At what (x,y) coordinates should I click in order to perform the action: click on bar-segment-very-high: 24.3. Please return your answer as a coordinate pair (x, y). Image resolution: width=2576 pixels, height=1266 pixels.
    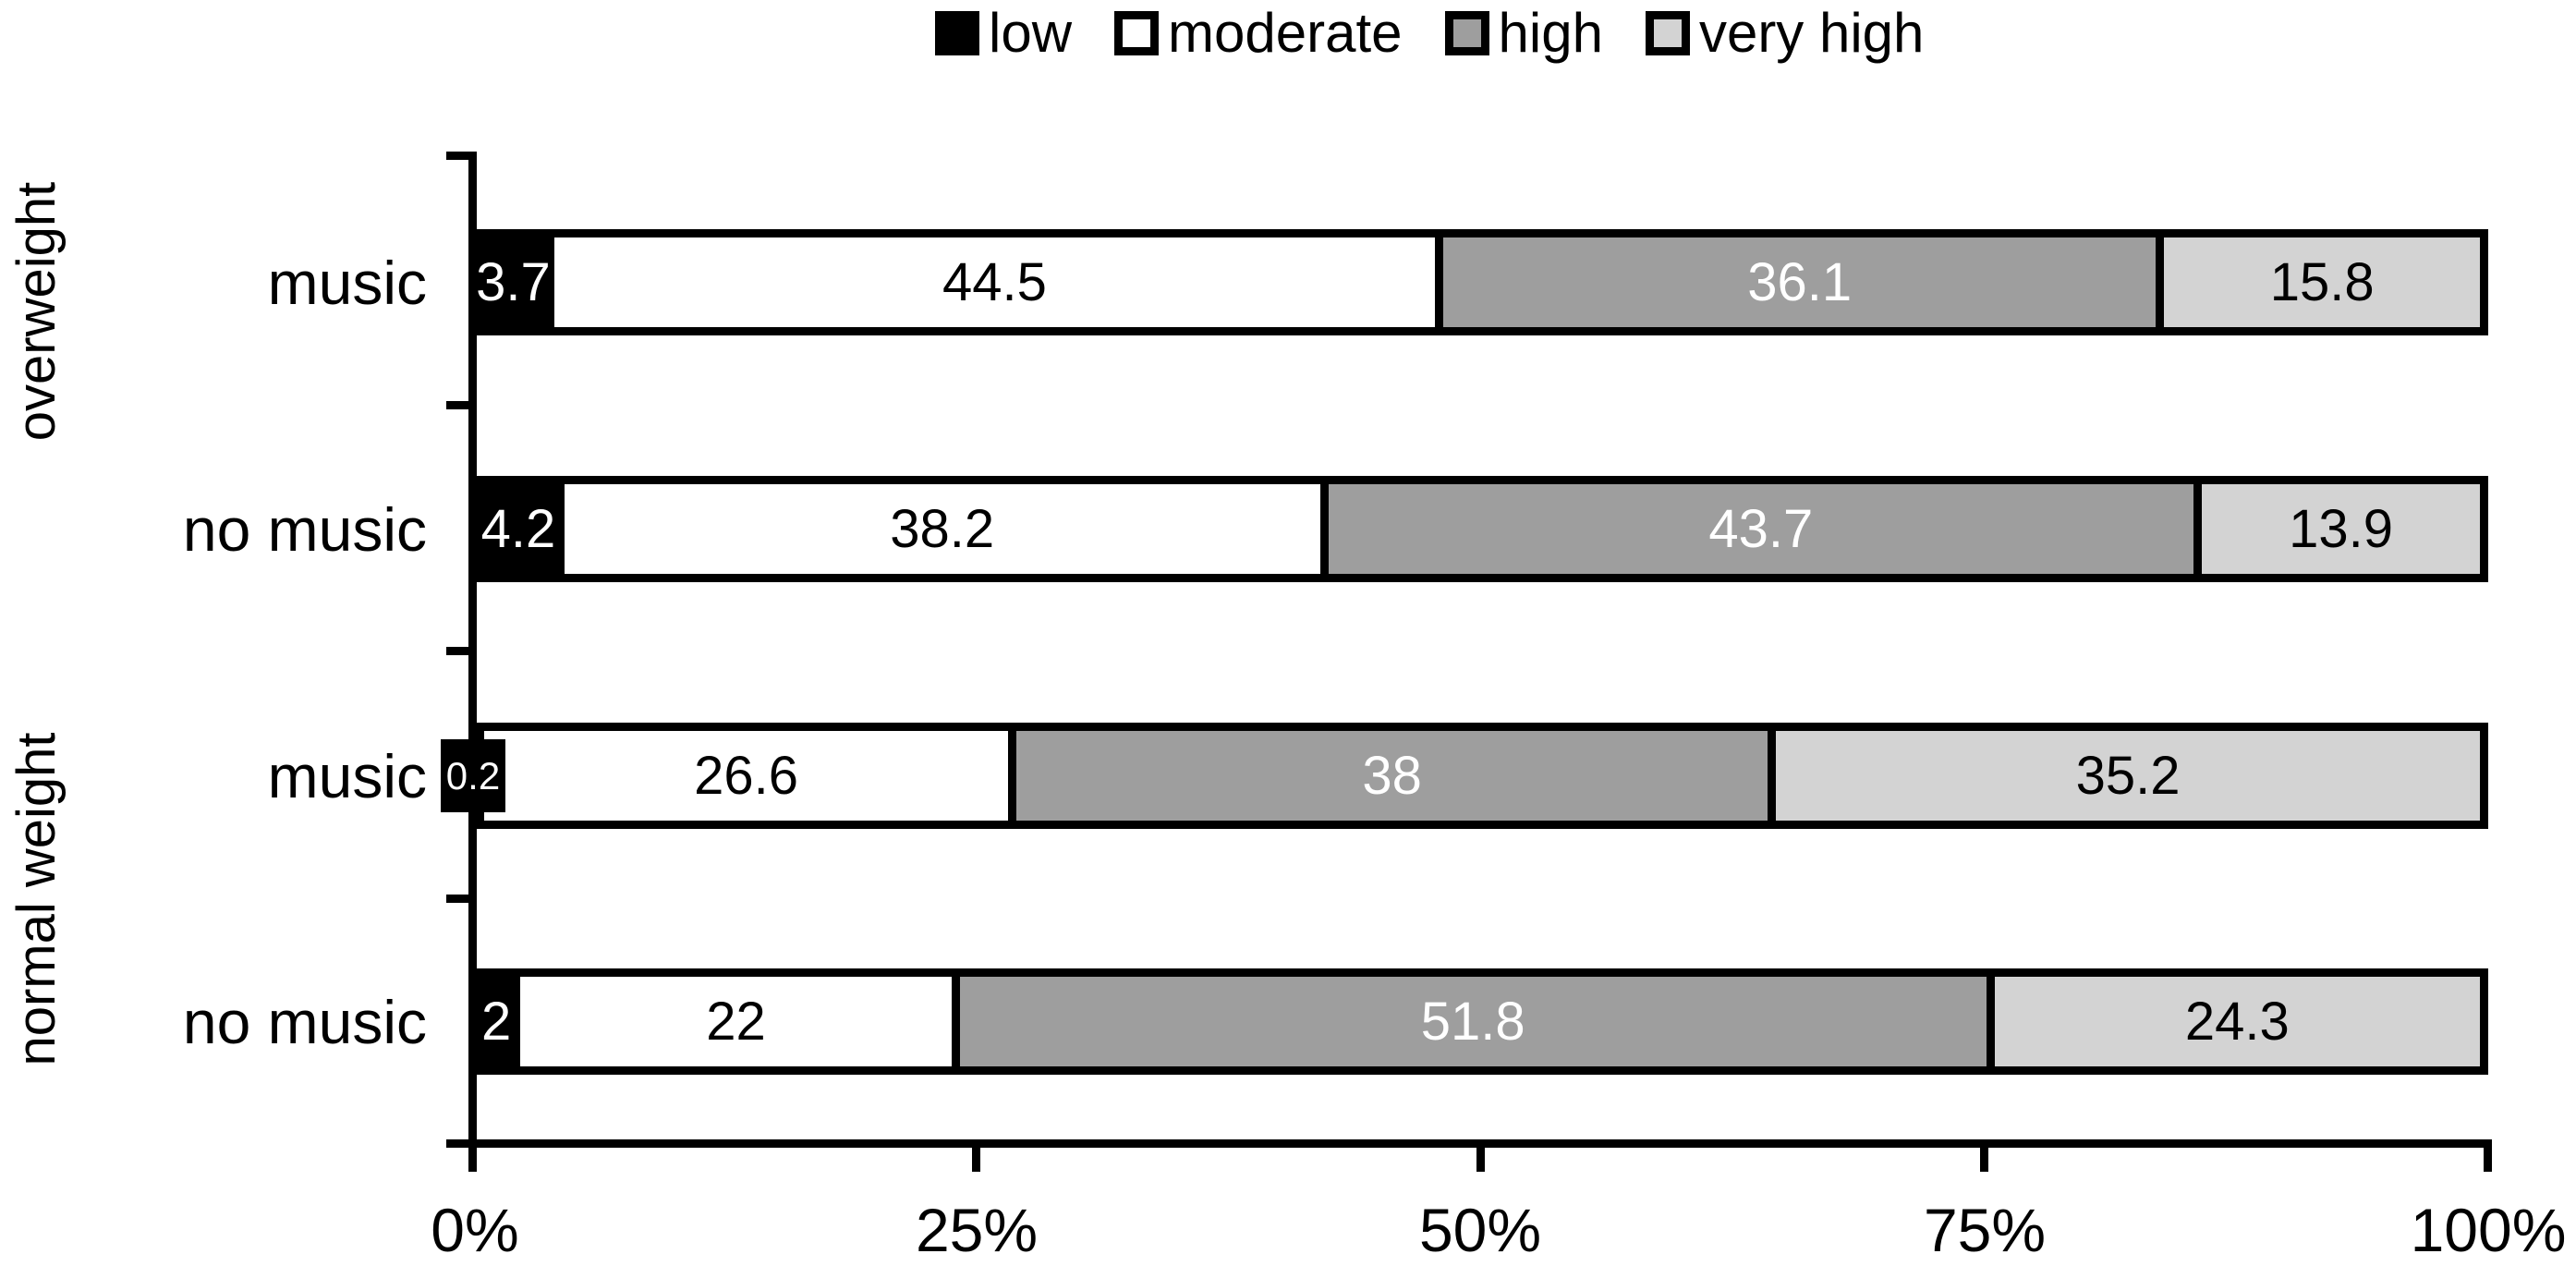
    Looking at the image, I should click on (2237, 1021).